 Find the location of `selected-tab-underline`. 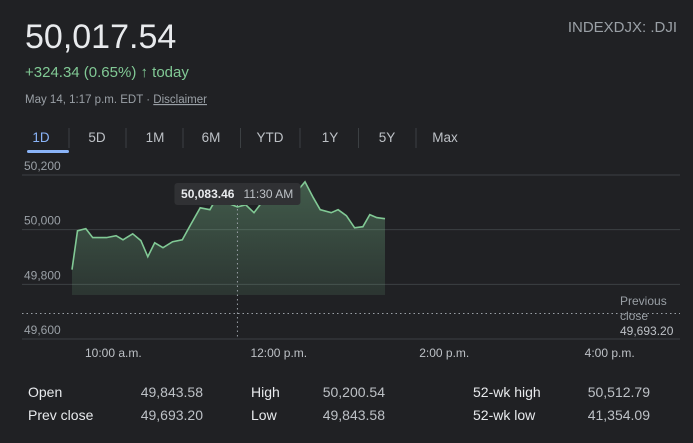

selected-tab-underline is located at coordinates (48, 151).